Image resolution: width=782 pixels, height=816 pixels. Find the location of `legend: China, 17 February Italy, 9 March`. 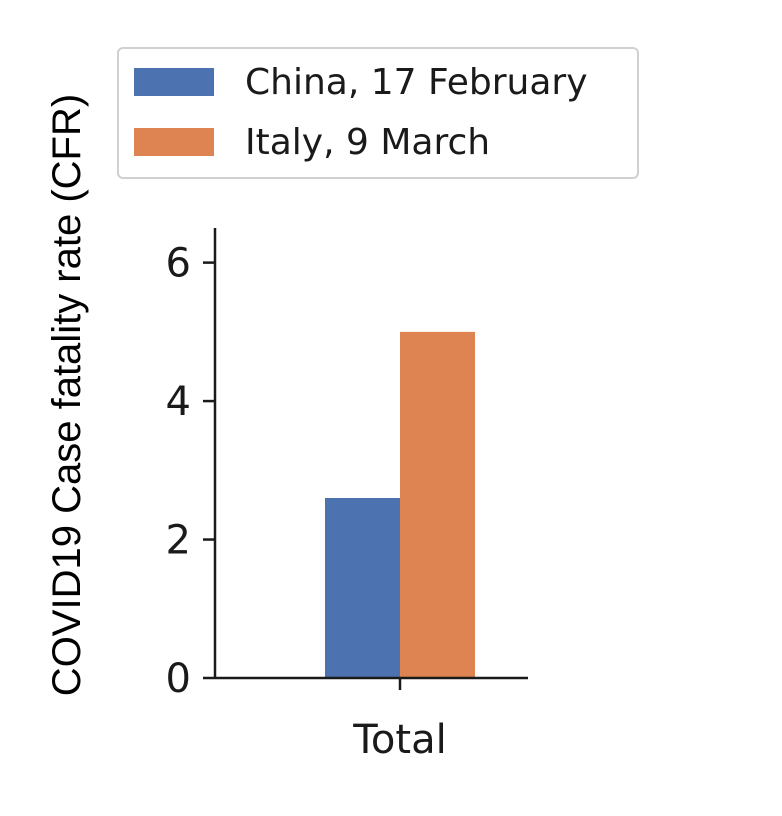

legend: China, 17 February Italy, 9 March is located at coordinates (378, 113).